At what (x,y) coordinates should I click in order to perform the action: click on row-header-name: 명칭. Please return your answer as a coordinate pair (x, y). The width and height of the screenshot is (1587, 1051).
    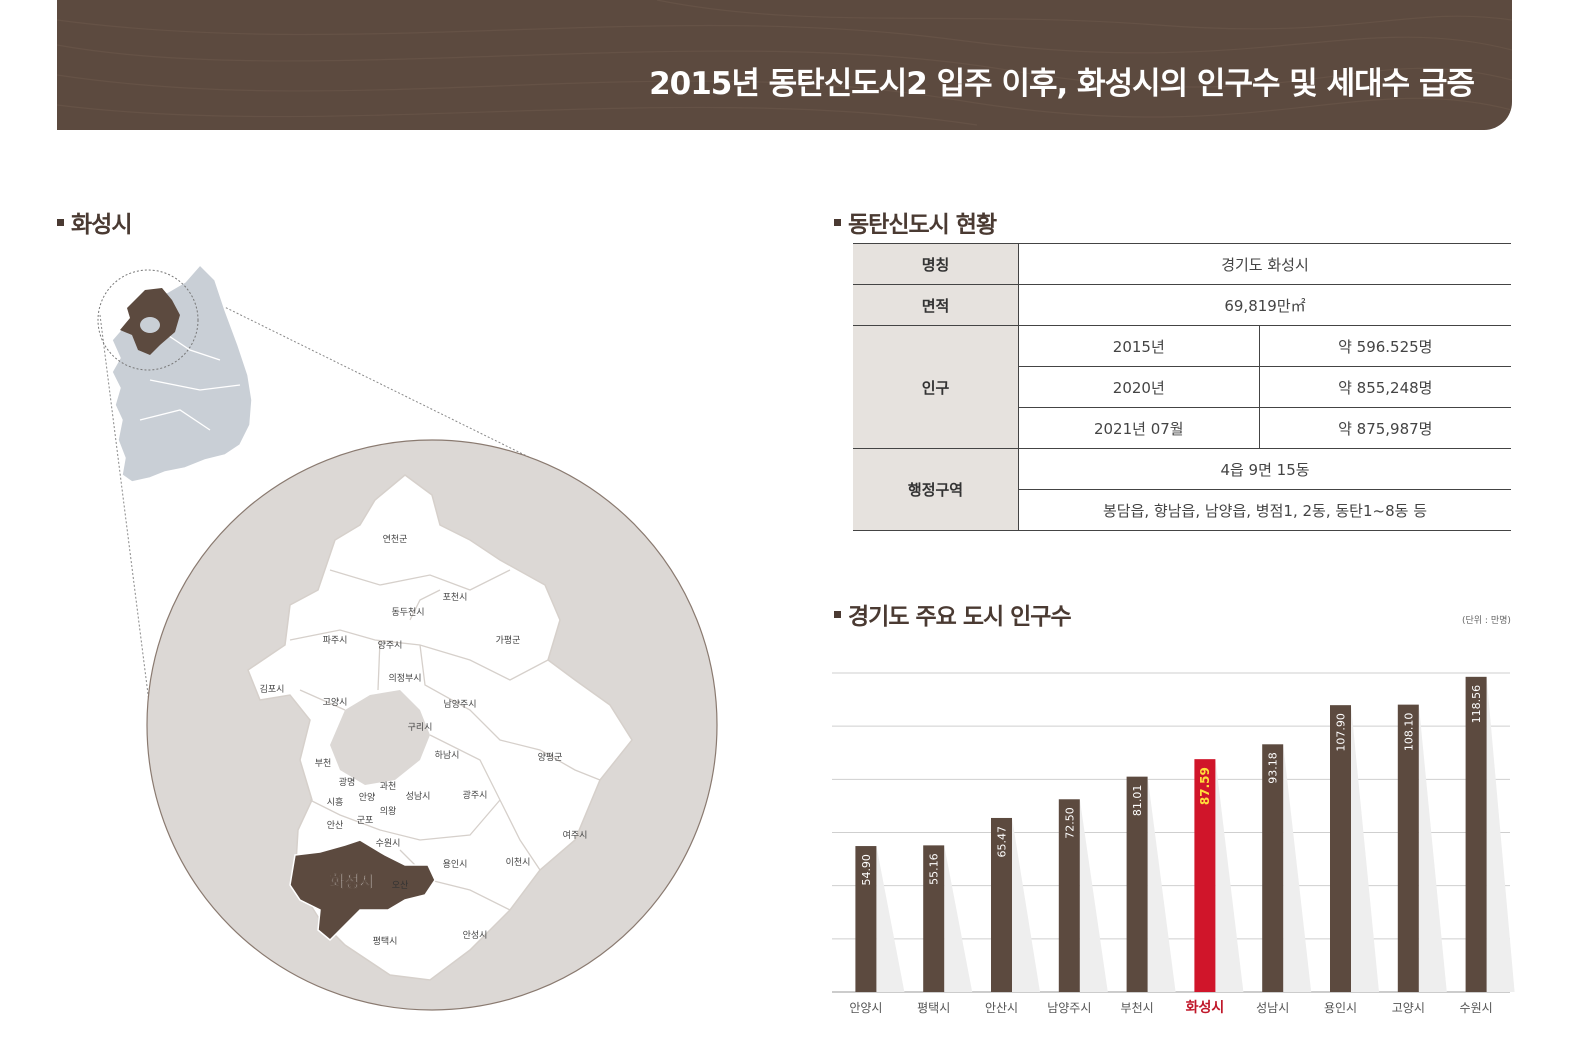
    Looking at the image, I should click on (936, 264).